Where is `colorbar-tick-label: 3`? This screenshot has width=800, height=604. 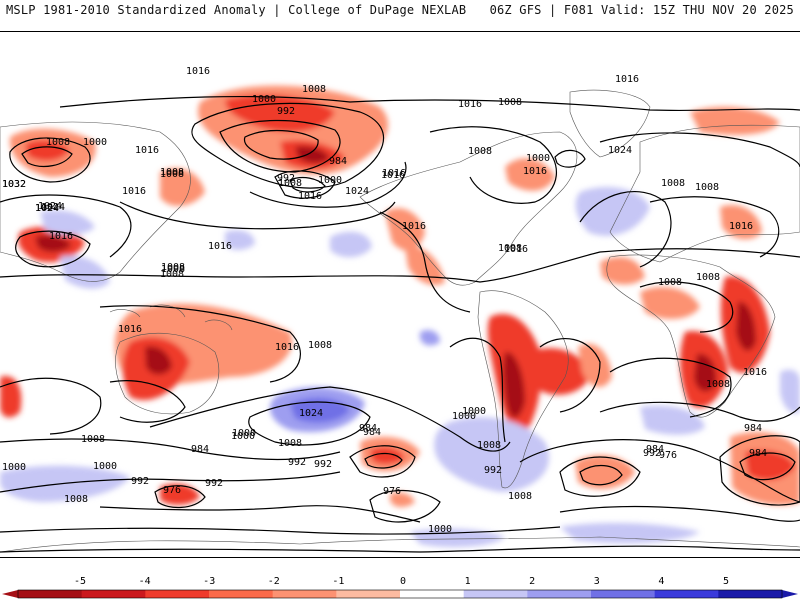 colorbar-tick-label: 3 is located at coordinates (597, 581).